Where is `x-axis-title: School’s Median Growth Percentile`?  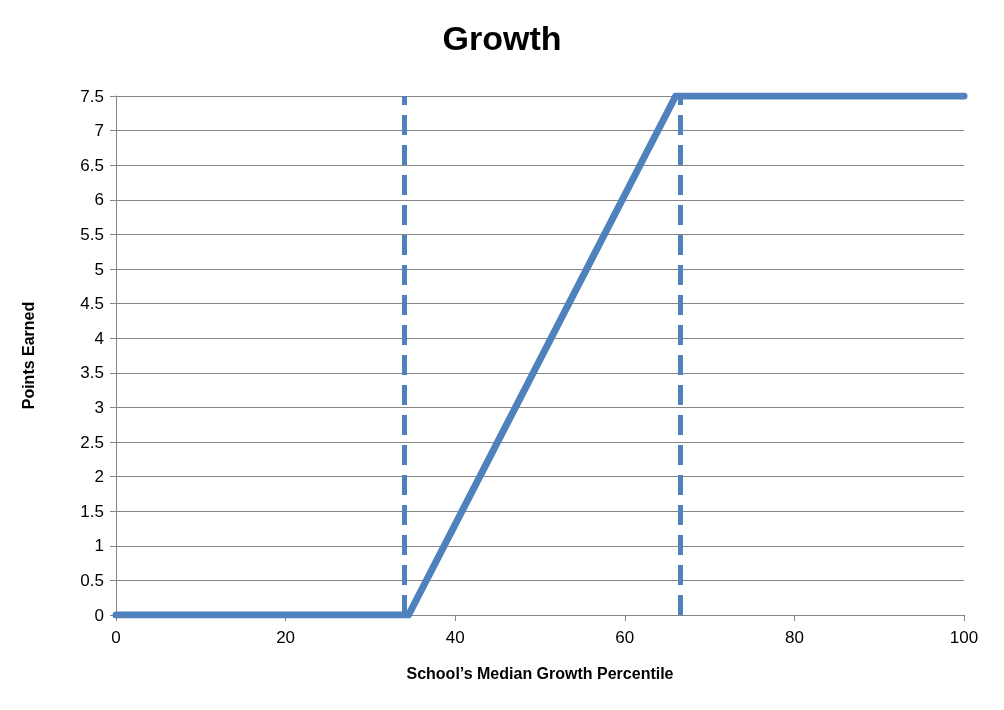
x-axis-title: School’s Median Growth Percentile is located at coordinates (540, 673).